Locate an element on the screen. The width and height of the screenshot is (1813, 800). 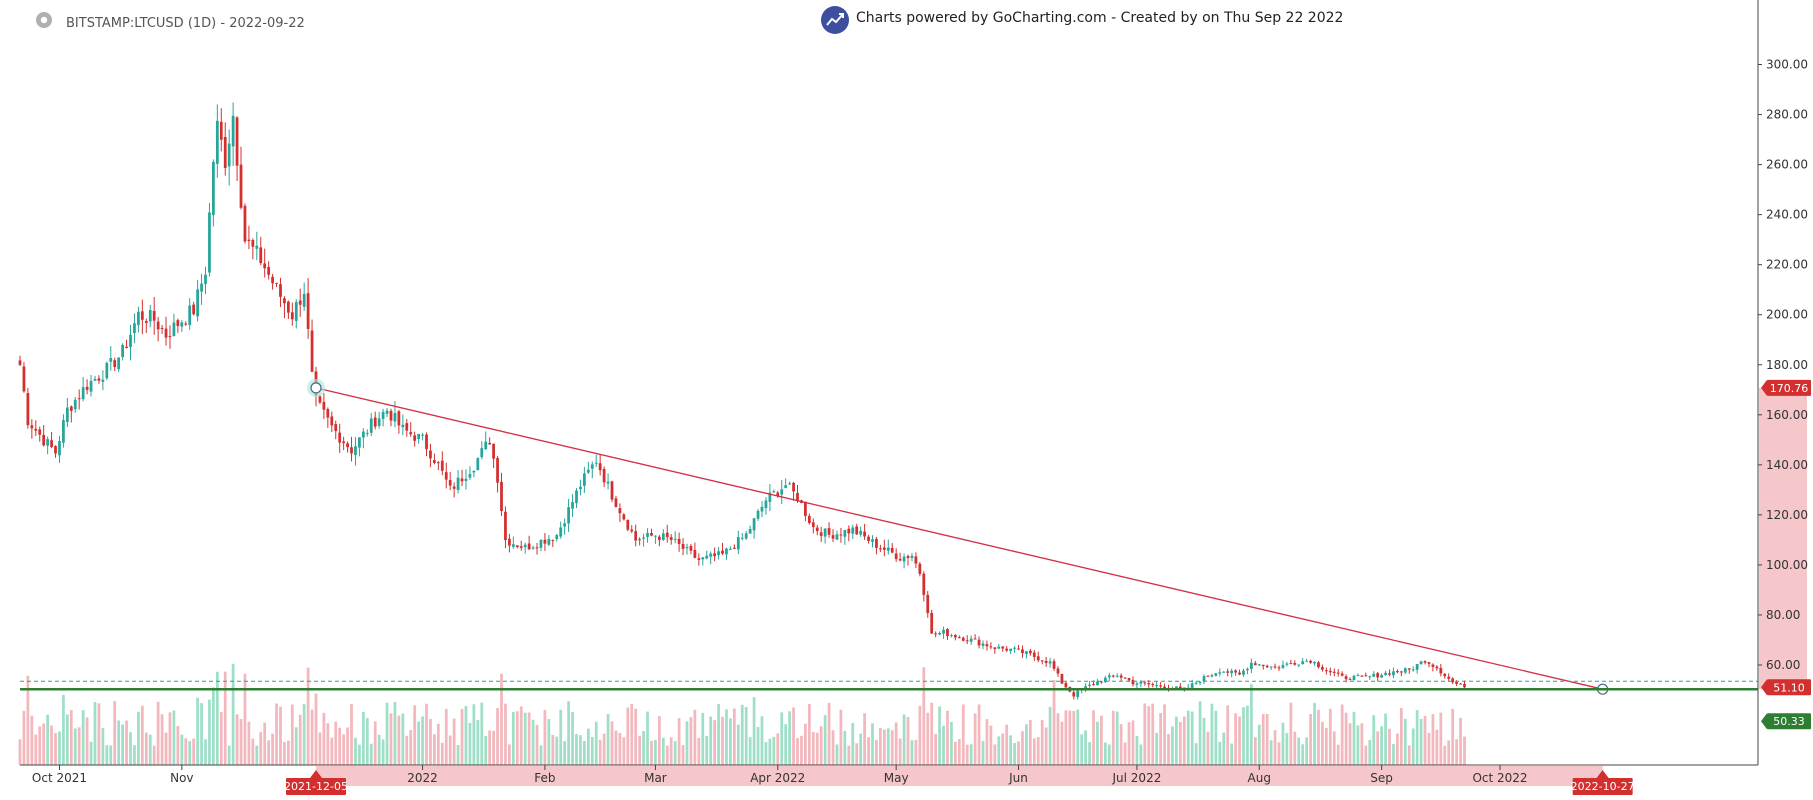
x-tick-label: 2022 is located at coordinates (422, 778).